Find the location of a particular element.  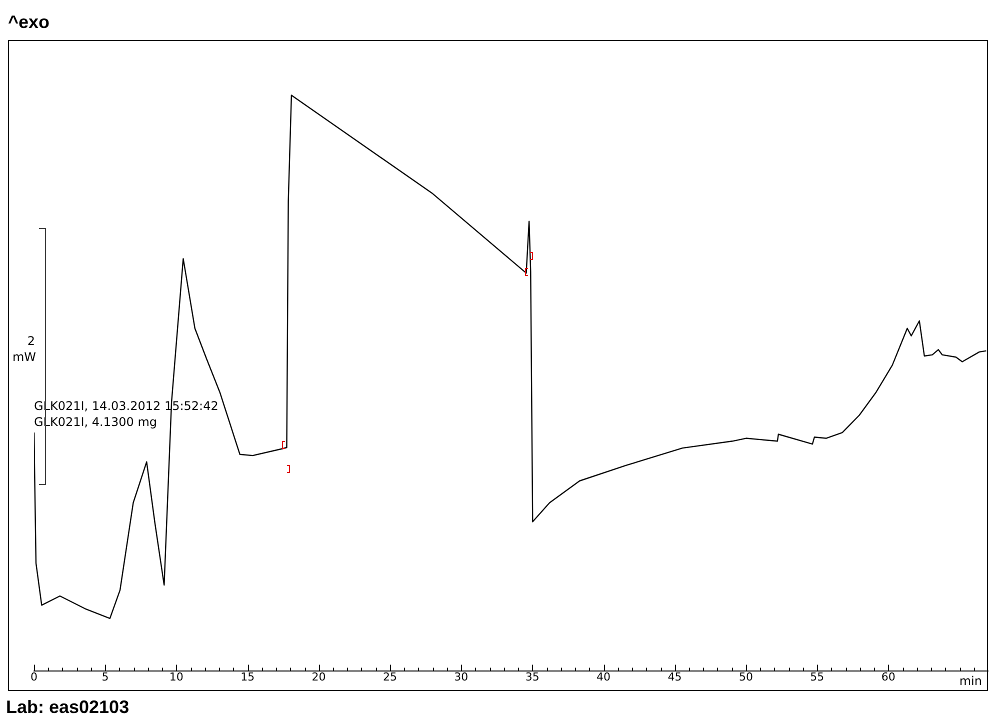

x-axis-title: min is located at coordinates (970, 681).